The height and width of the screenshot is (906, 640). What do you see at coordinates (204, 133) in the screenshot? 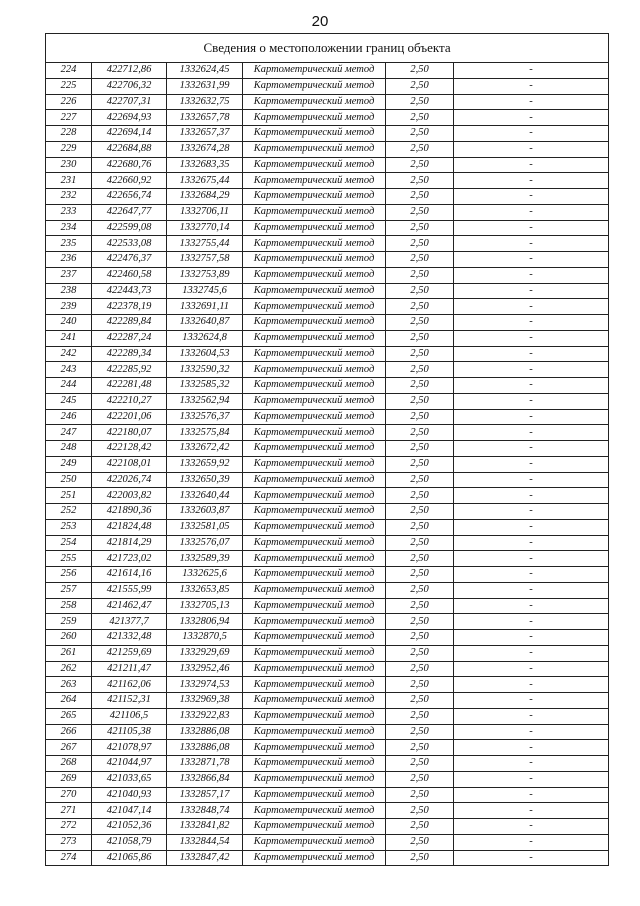
I see `y-coordinate-cell: 1332657,37` at bounding box center [204, 133].